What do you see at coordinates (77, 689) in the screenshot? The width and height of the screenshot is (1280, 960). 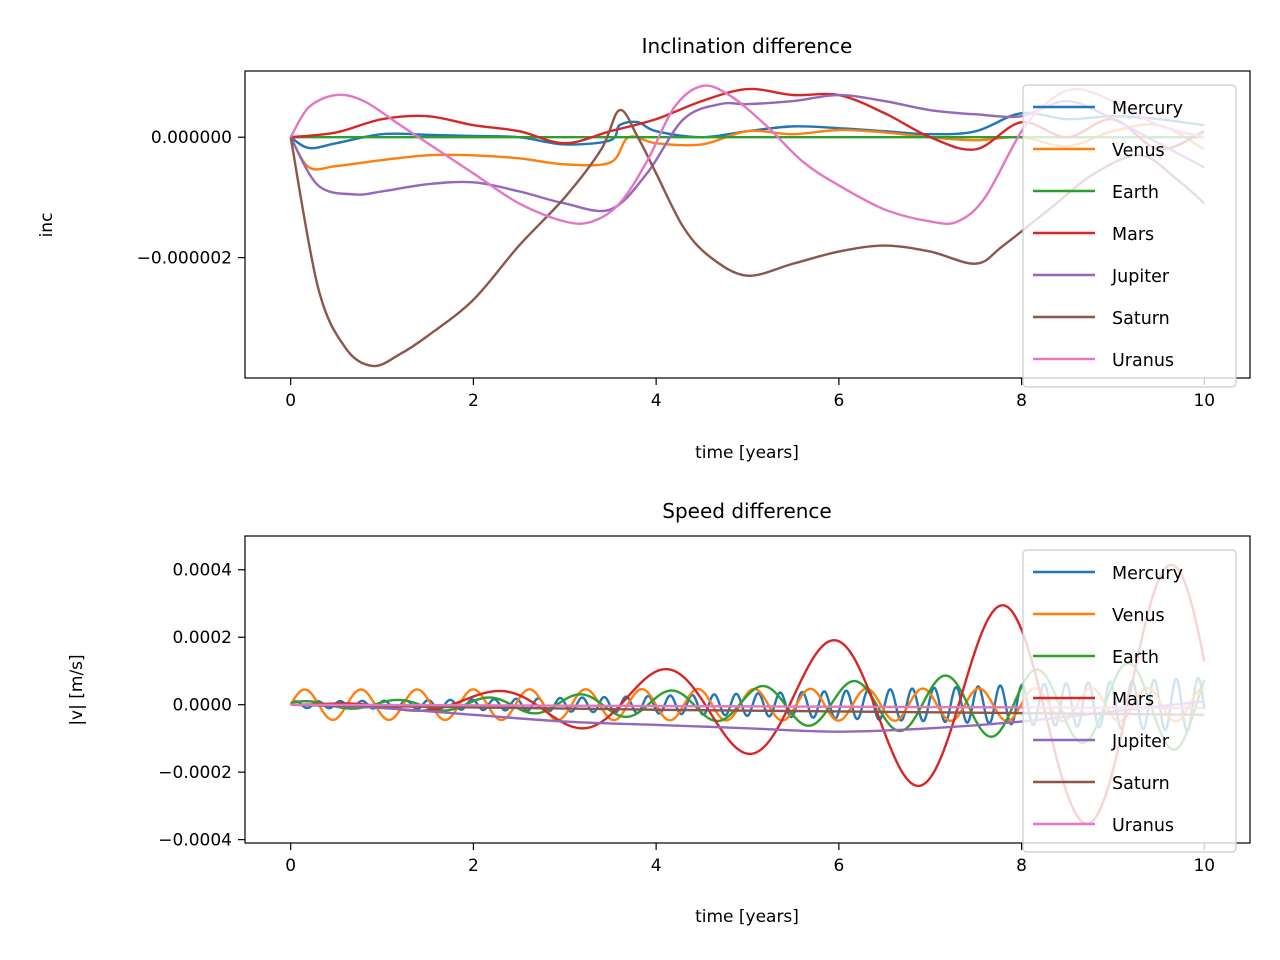 I see `y-axis-label: |v| [m/s]` at bounding box center [77, 689].